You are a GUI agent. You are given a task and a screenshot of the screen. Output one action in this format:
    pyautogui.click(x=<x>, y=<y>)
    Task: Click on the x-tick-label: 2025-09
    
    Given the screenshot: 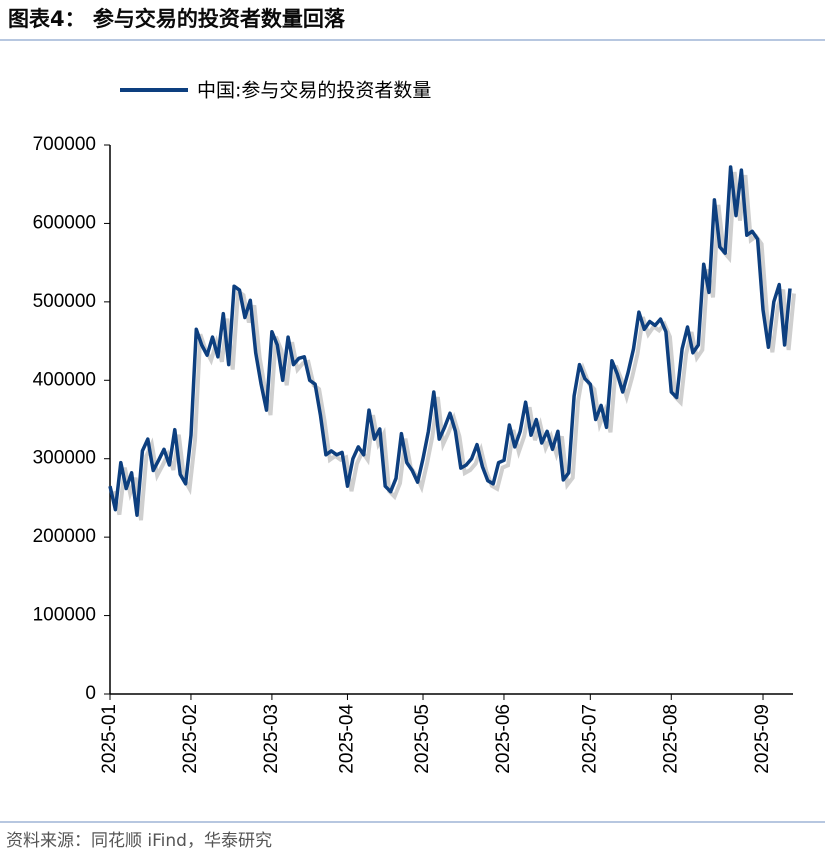 What is the action you would take?
    pyautogui.click(x=762, y=739)
    